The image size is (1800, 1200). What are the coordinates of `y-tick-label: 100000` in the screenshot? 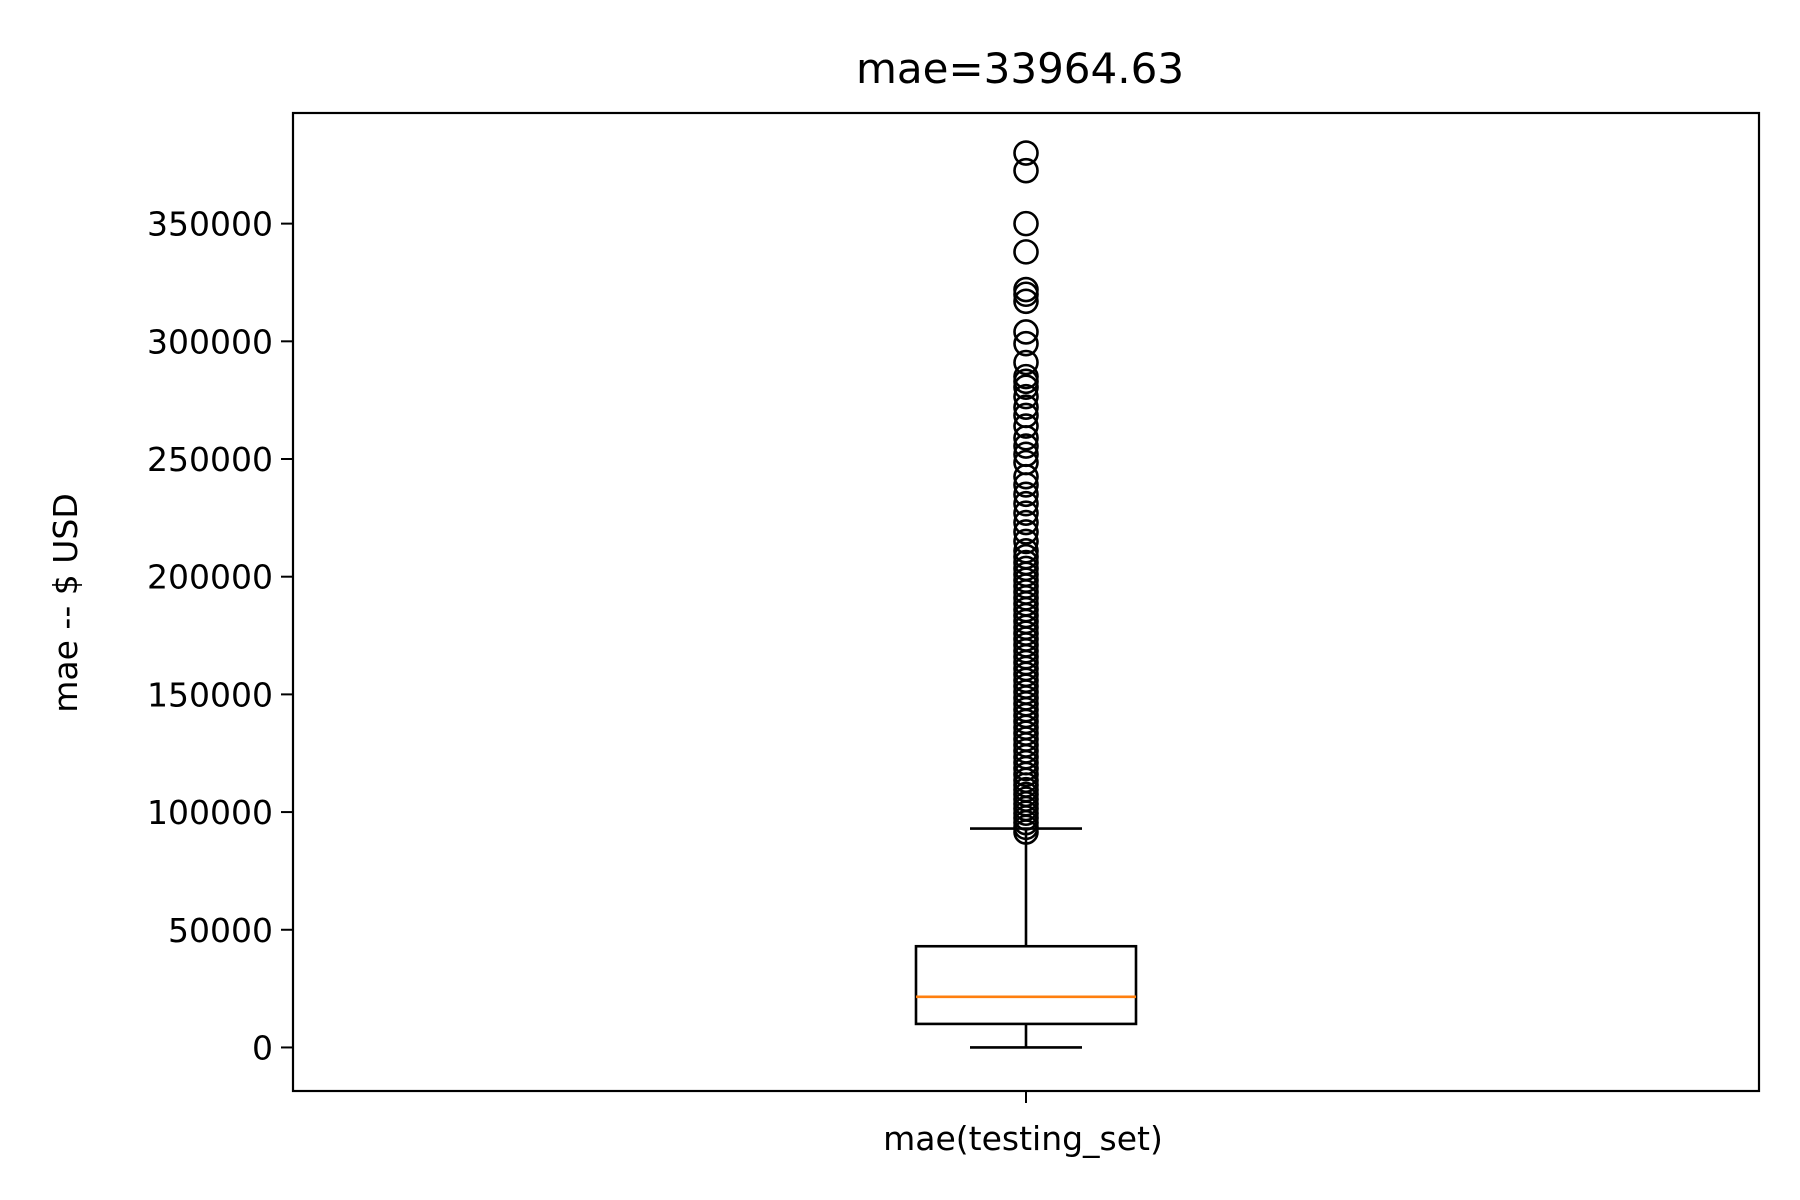 It's located at (210, 812).